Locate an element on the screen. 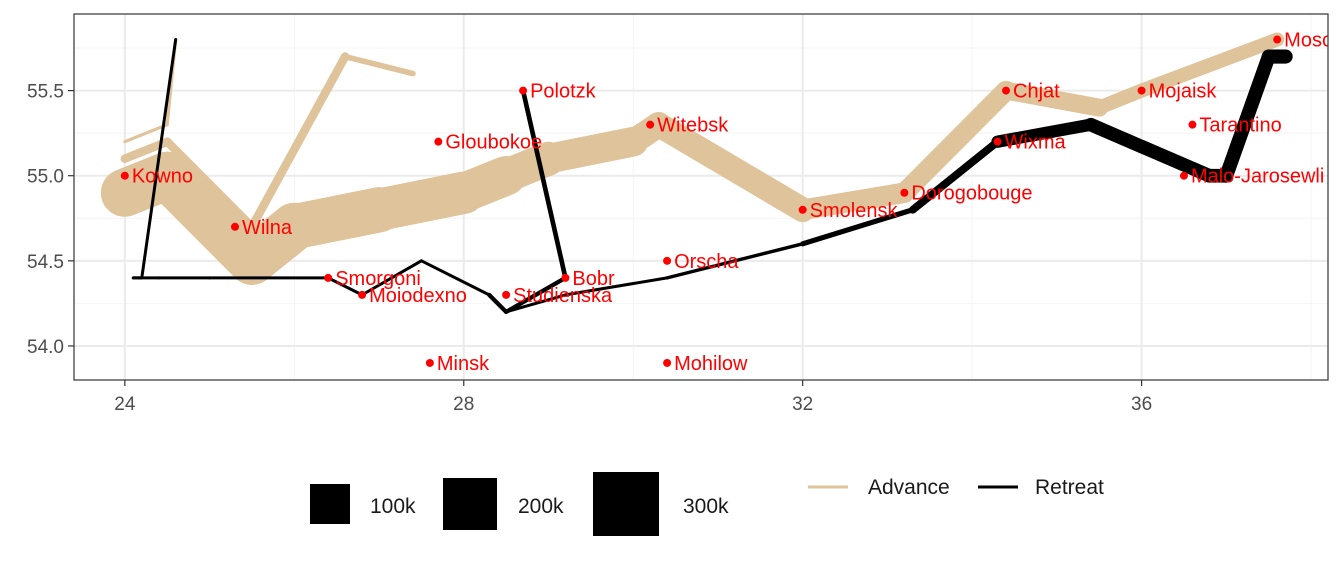  city-label: Moscou is located at coordinates (1314, 41).